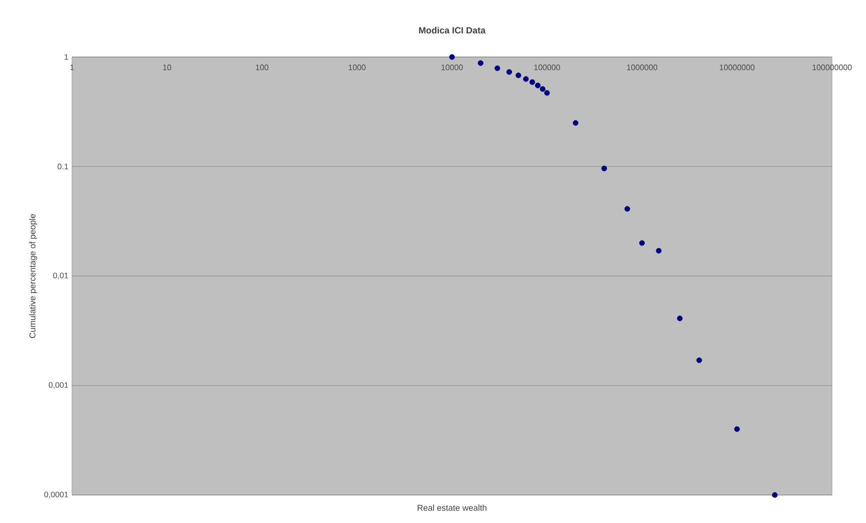 The image size is (866, 523). Describe the element at coordinates (63, 167) in the screenshot. I see `y-tick-label: 0.1` at that location.